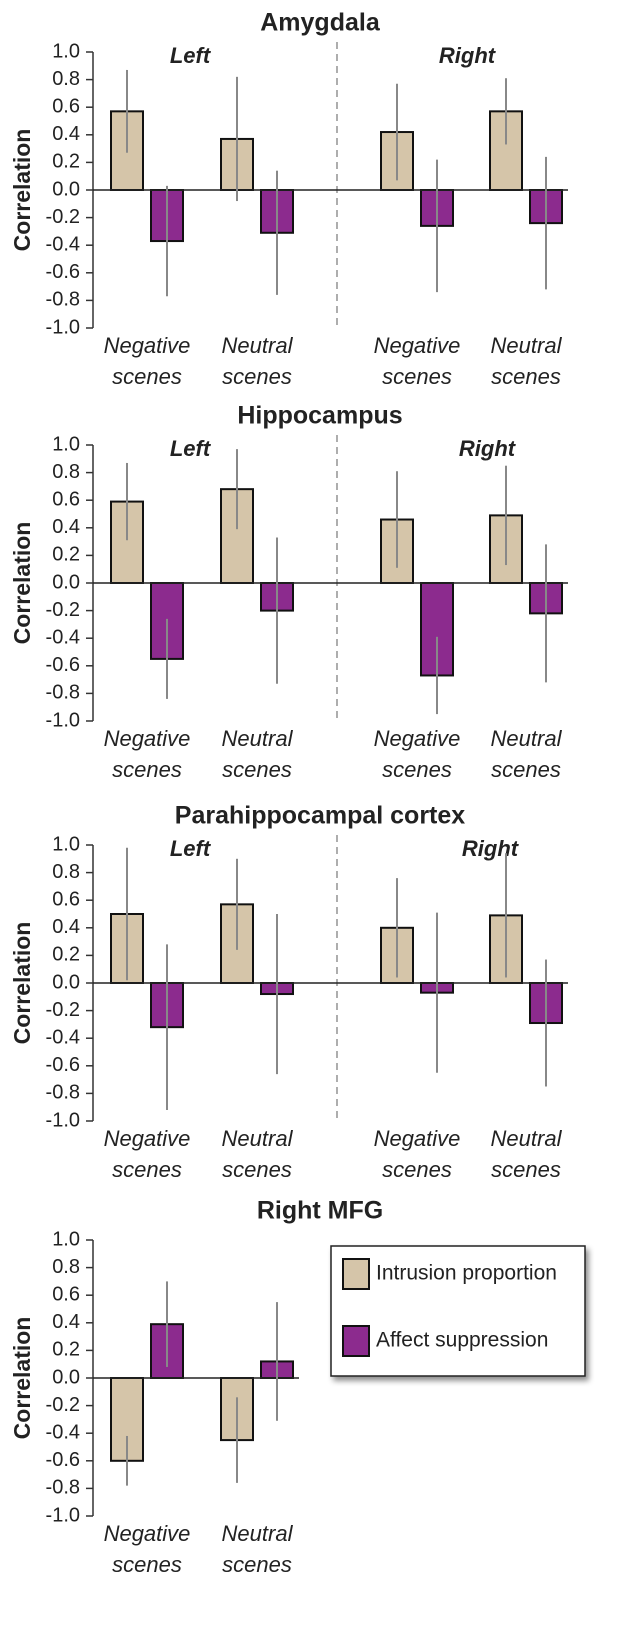 Image resolution: width=617 pixels, height=1651 pixels. I want to click on legend-box, so click(458, 1311).